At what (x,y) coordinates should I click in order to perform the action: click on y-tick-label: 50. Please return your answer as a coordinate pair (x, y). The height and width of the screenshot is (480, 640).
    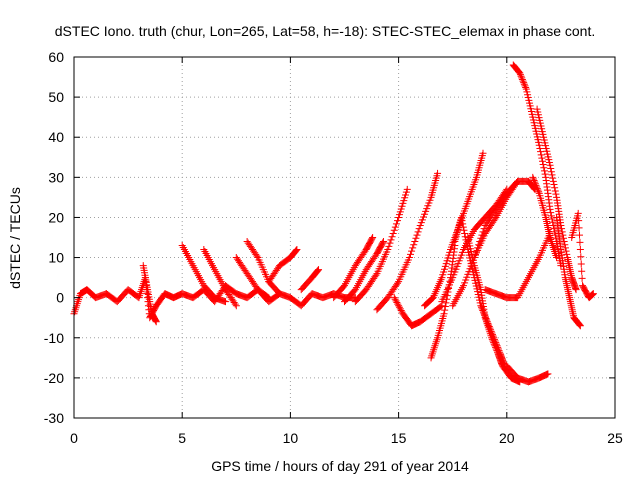
    Looking at the image, I should click on (56, 97).